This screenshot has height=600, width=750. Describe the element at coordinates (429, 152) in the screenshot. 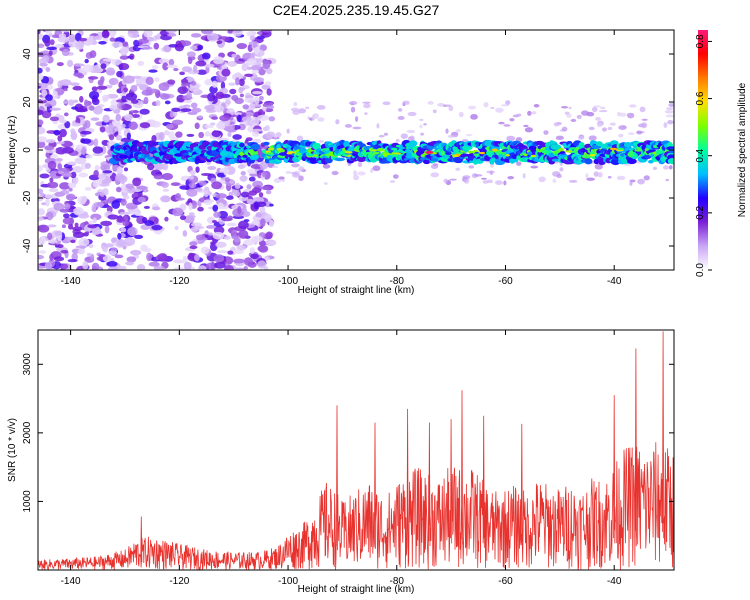

I see `spectrogram-peak` at that location.